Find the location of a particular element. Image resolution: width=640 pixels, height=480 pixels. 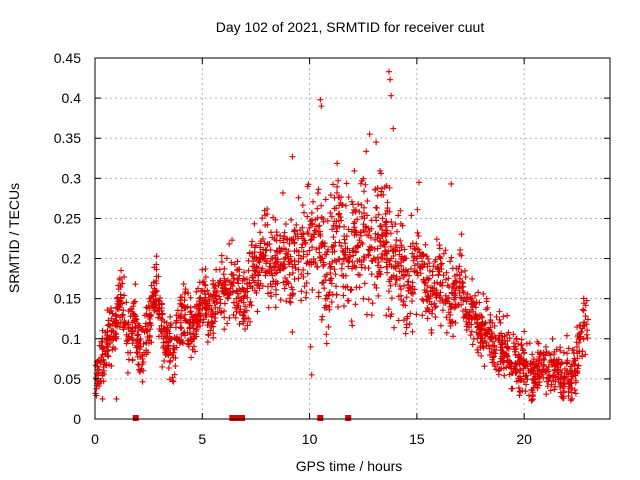

y-tick-label: 0.4 is located at coordinates (72, 98).